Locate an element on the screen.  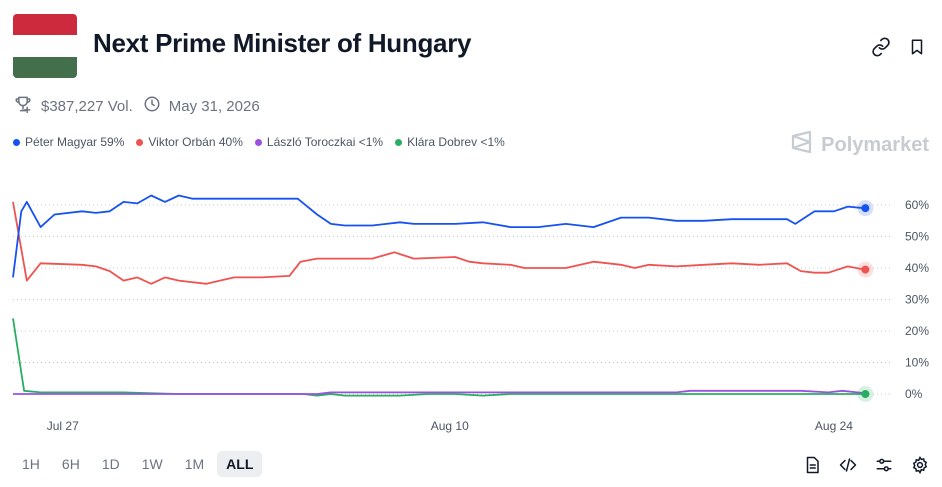
legend-entry-toroczkai: László Toroczkai <1% is located at coordinates (319, 142).